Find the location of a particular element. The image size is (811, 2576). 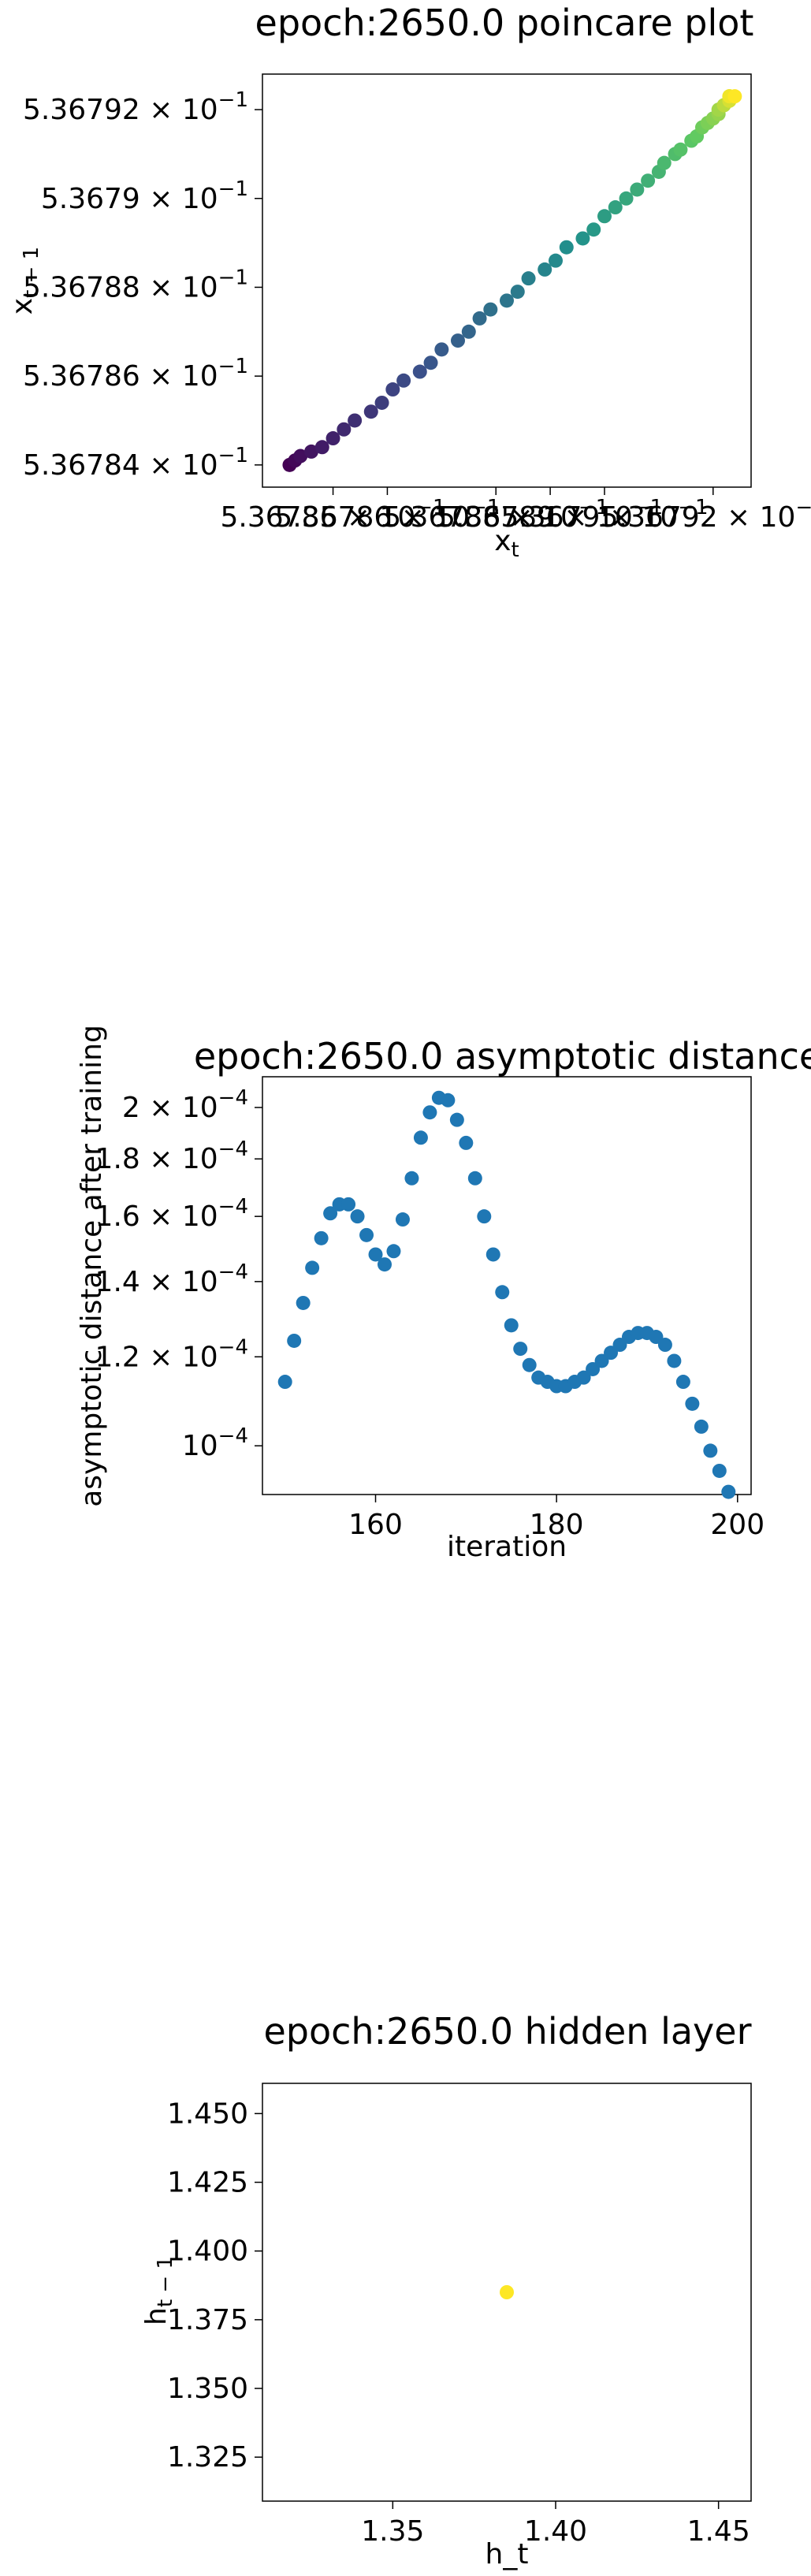

asymptotic-x-ticks: 160 180 200 is located at coordinates (556, 1518).